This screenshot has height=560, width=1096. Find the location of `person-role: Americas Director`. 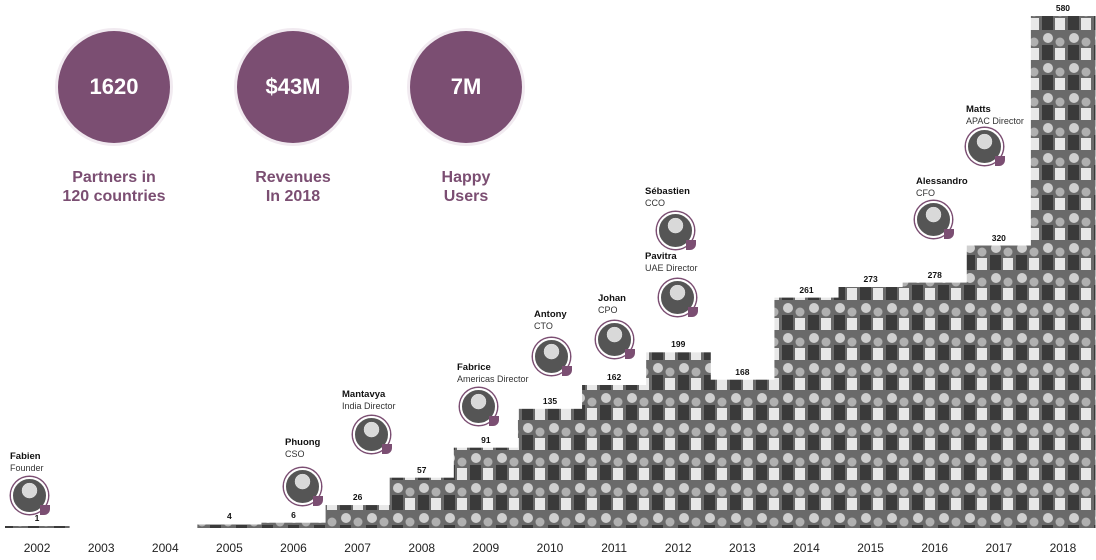

person-role: Americas Director is located at coordinates (493, 379).